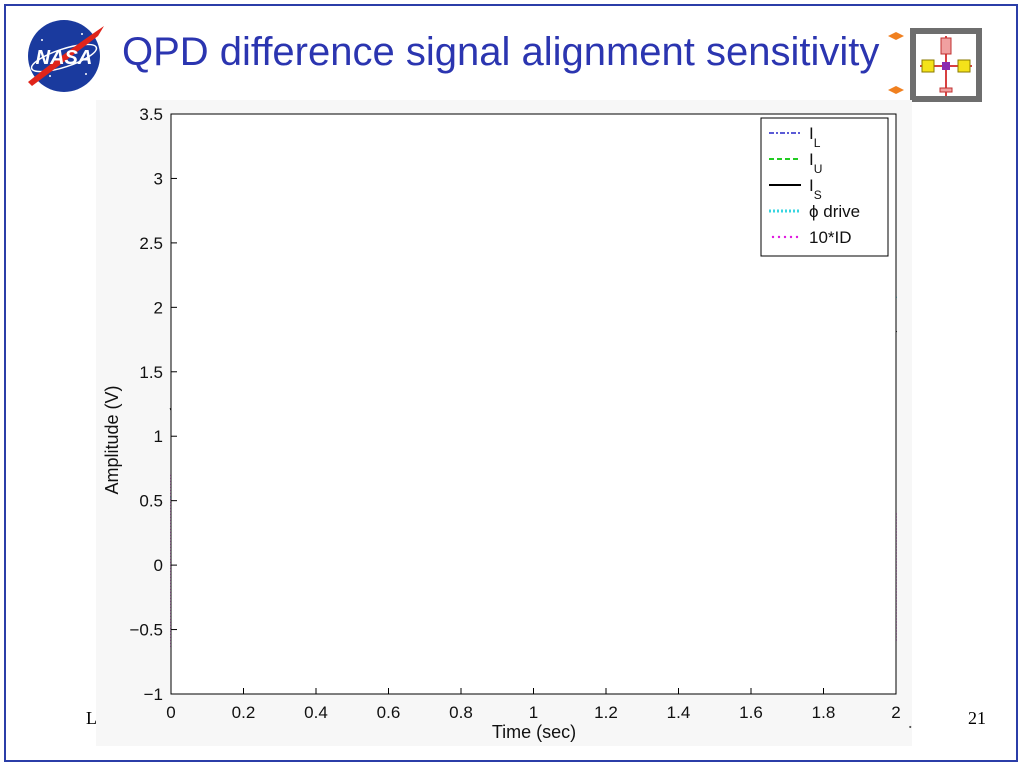 The width and height of the screenshot is (1024, 768). I want to click on qpd-diagram-icon, so click(935, 65).